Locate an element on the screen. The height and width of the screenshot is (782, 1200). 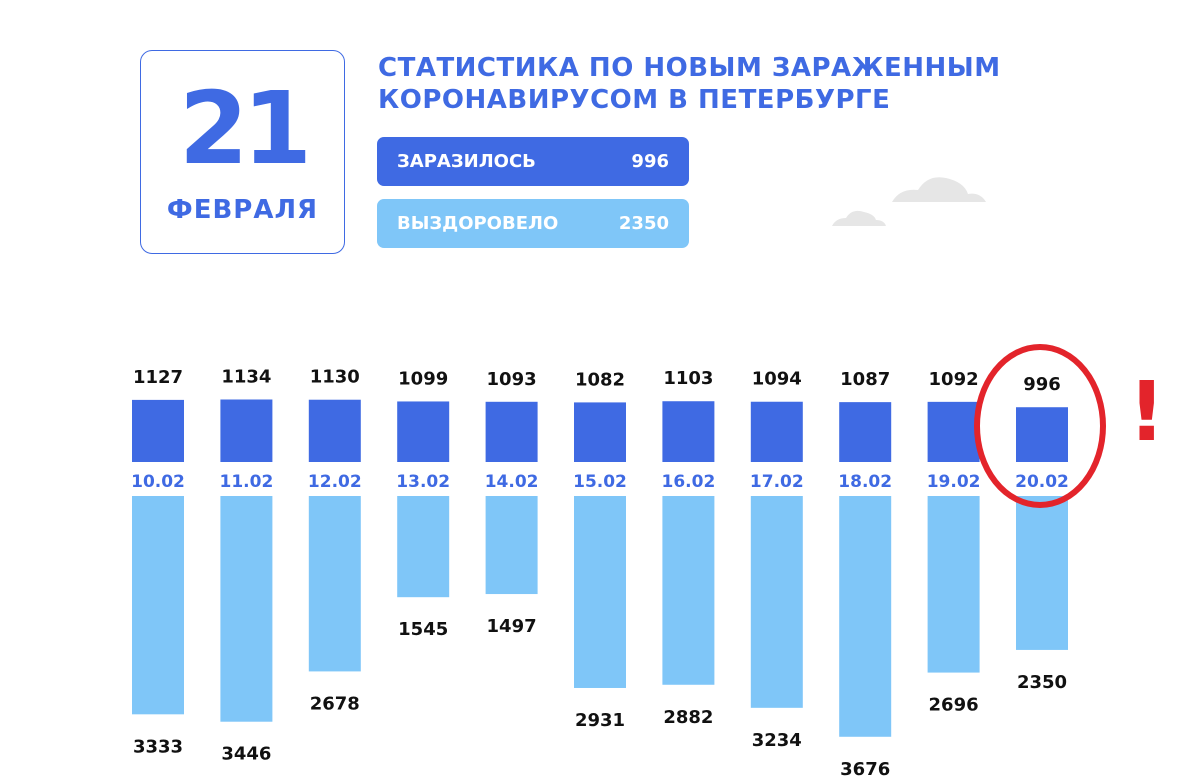
date-label-5: 15.02 is located at coordinates (600, 482).